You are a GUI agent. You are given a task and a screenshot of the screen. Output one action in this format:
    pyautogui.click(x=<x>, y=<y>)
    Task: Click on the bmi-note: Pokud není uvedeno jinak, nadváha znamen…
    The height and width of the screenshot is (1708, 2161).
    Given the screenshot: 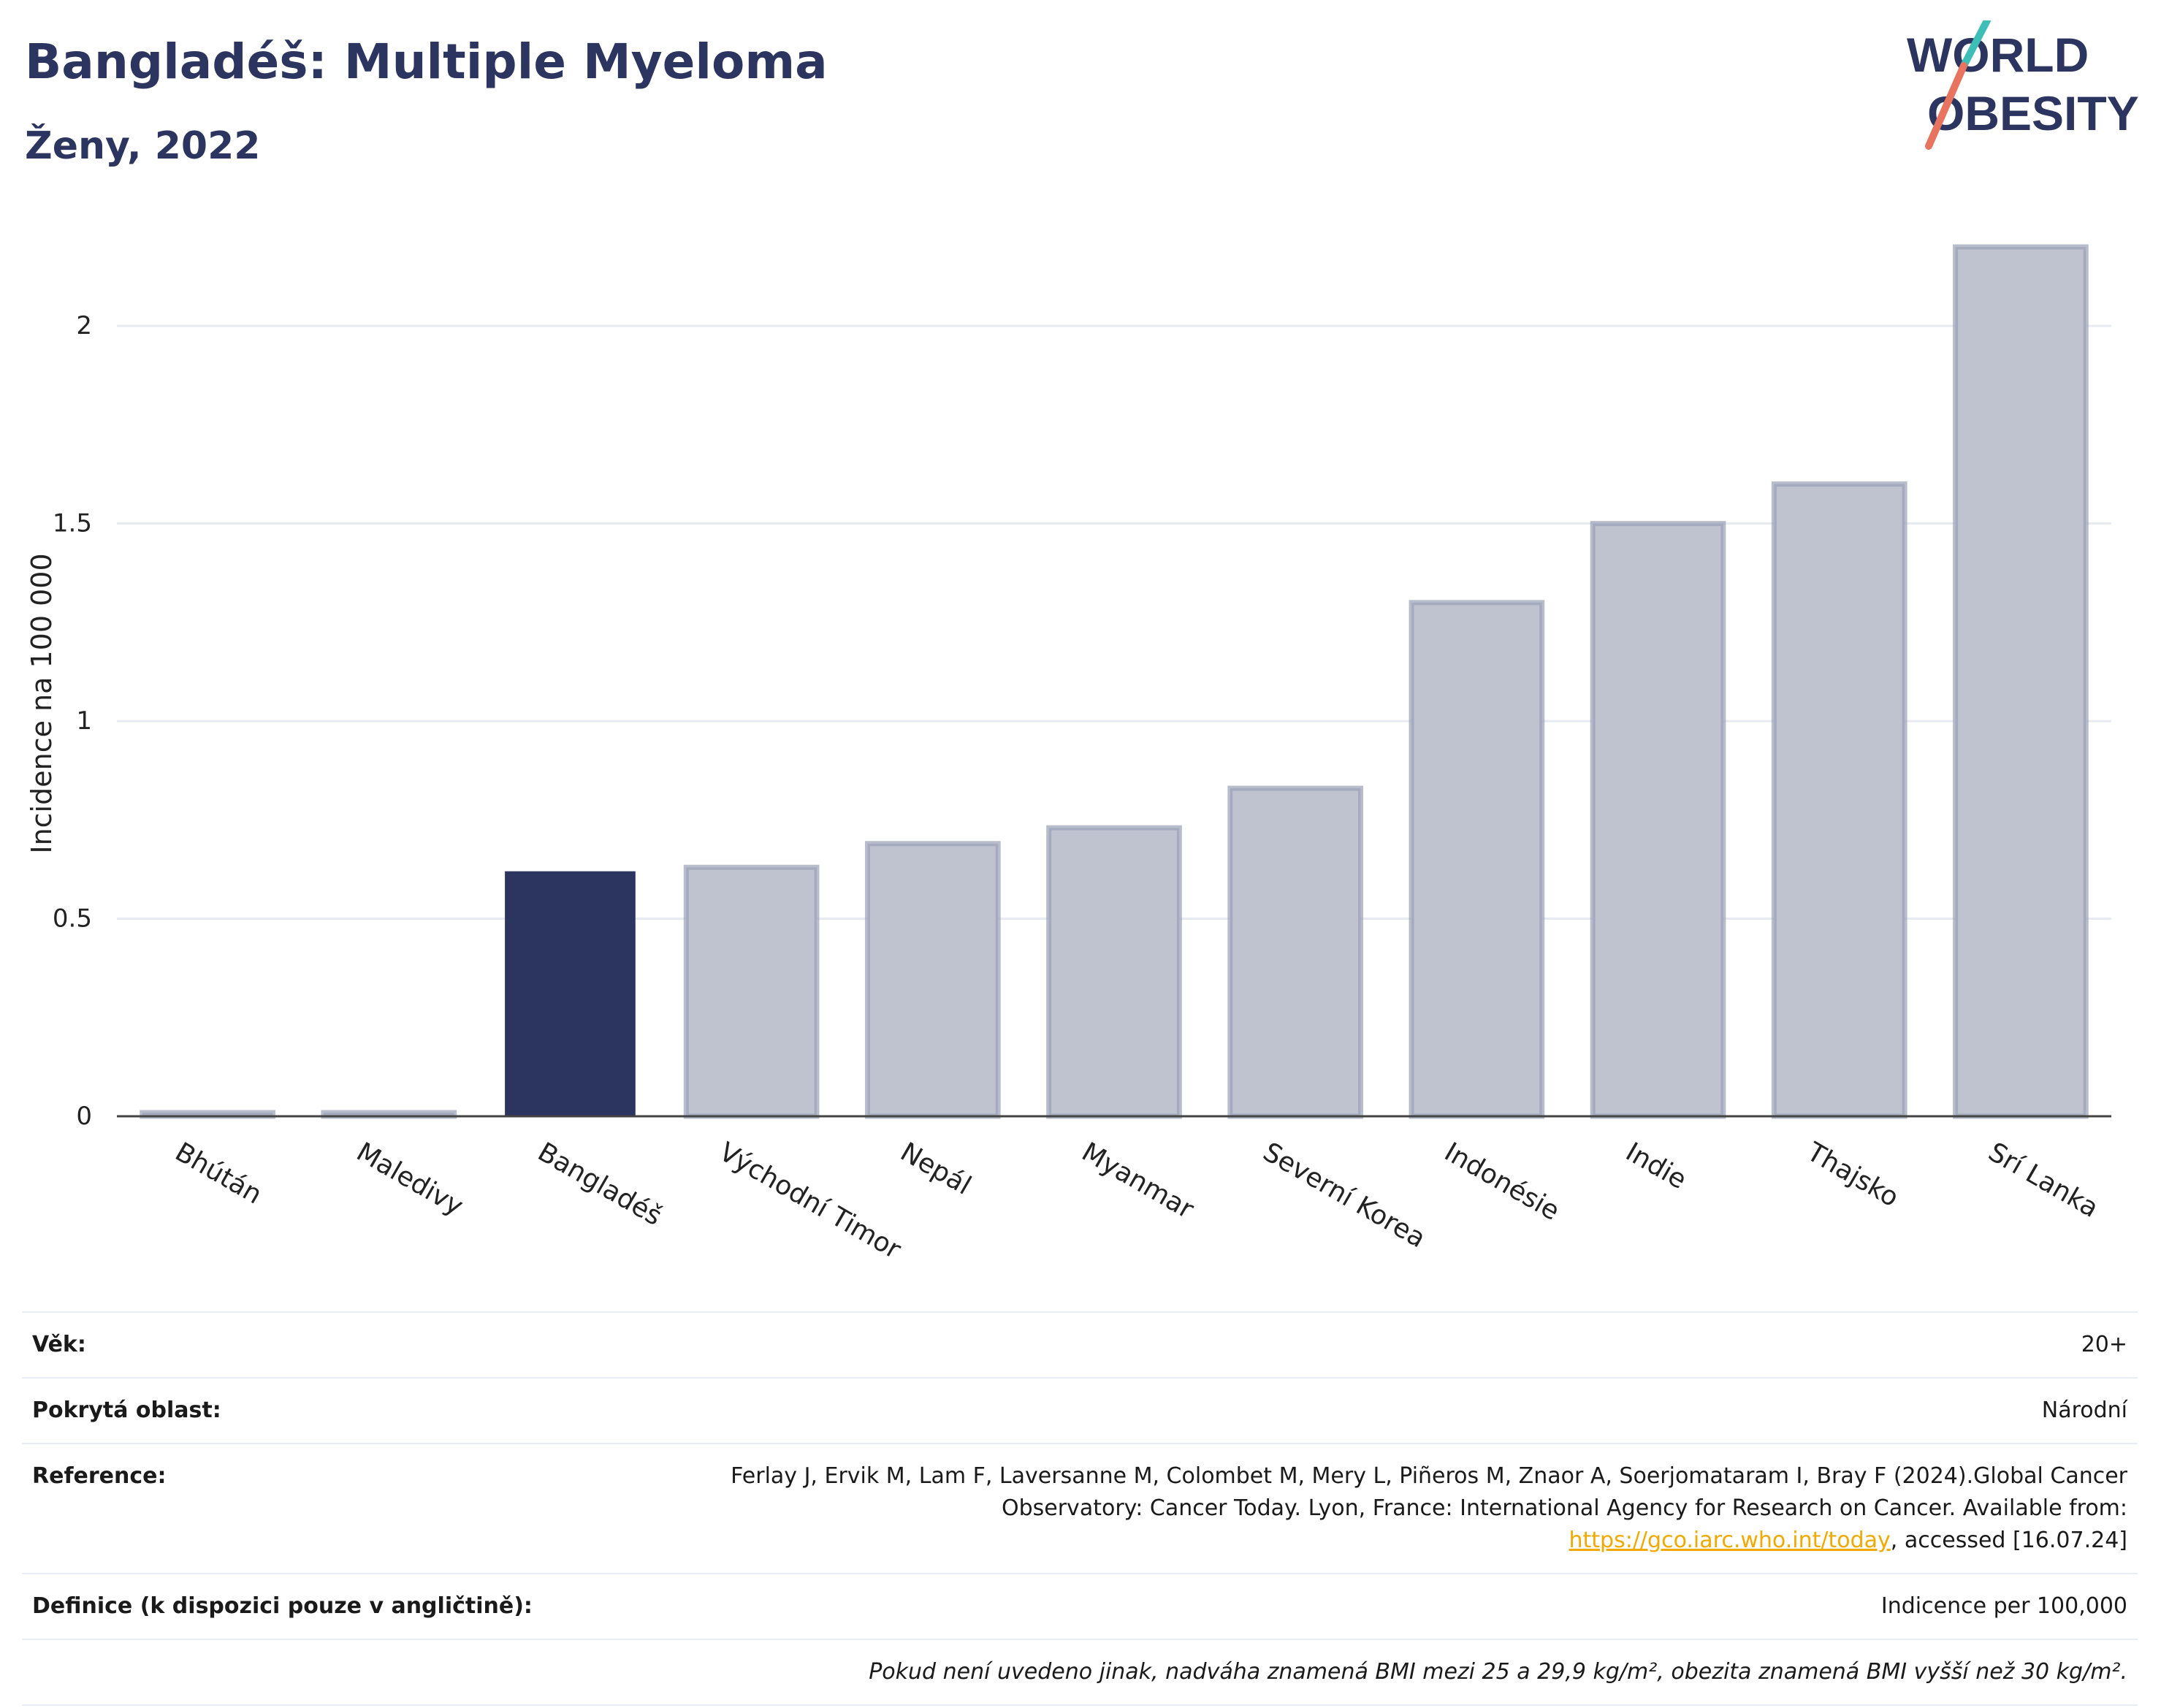 What is the action you would take?
    pyautogui.click(x=1080, y=1672)
    